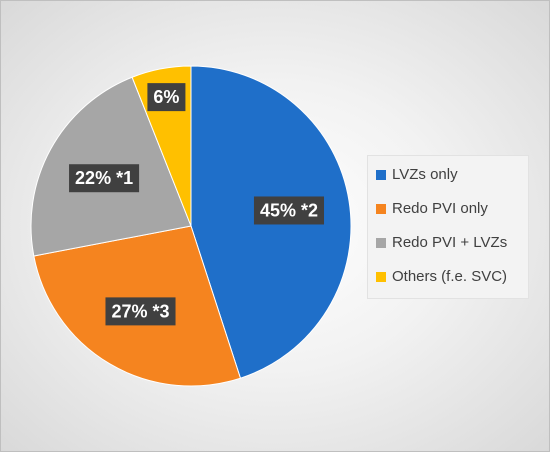 The width and height of the screenshot is (550, 452). I want to click on legend-label: Others (f.e. SVC), so click(450, 276).